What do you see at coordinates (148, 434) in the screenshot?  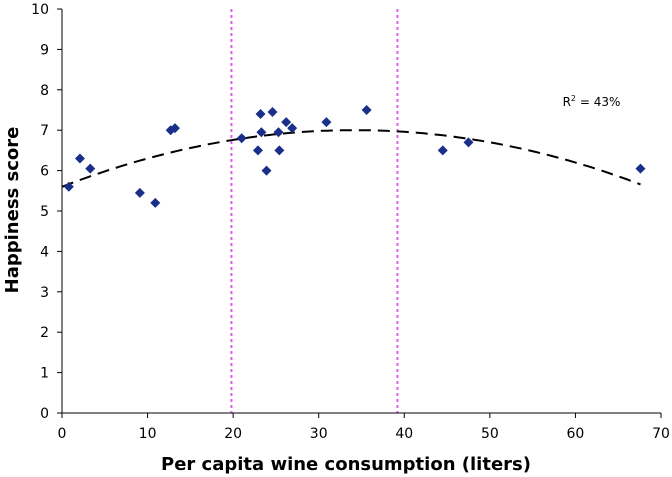 I see `x-tick-label: 10` at bounding box center [148, 434].